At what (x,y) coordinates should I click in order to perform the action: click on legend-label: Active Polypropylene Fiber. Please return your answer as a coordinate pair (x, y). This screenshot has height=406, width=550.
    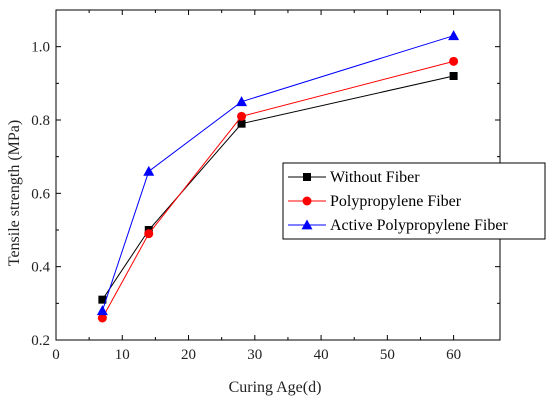
    Looking at the image, I should click on (419, 225).